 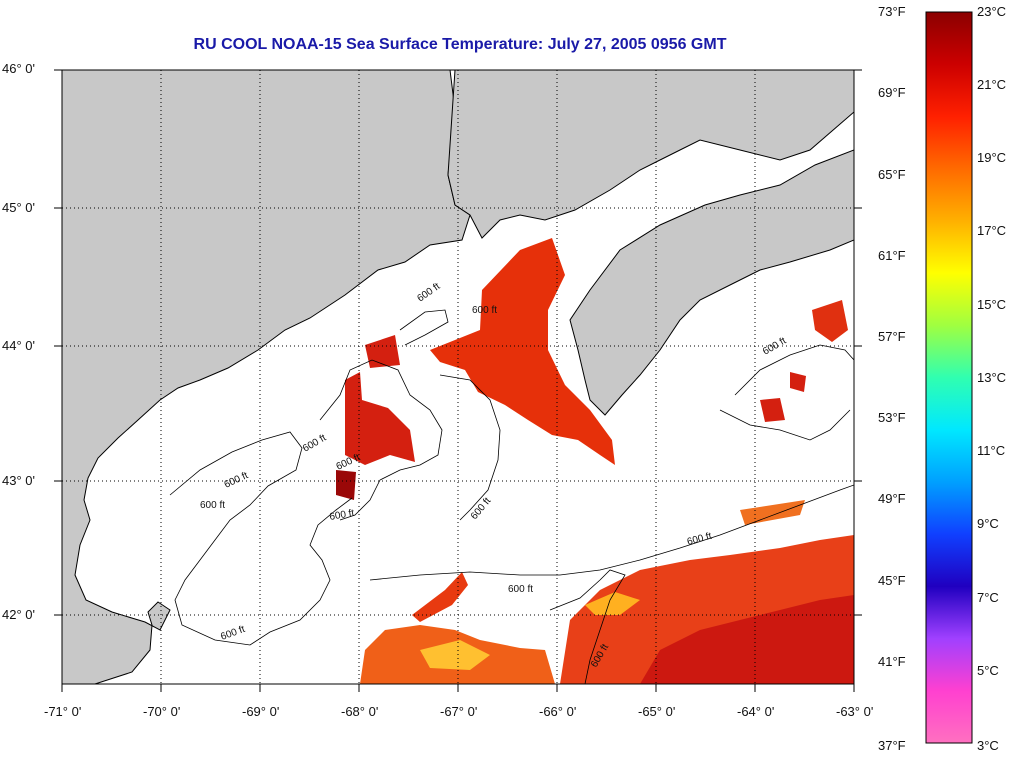 I want to click on f-label: 57°F, so click(x=892, y=336).